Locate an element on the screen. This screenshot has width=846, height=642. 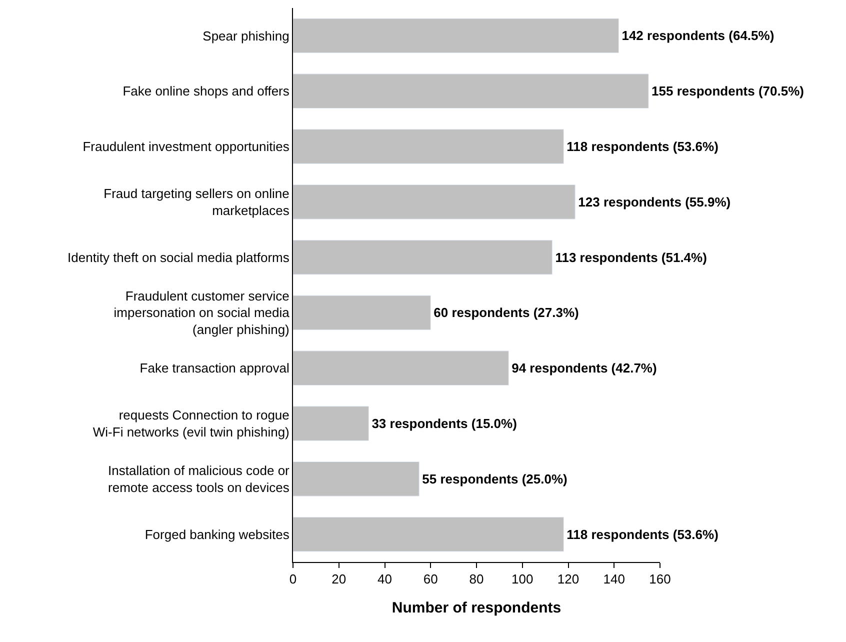
x-tick-label: 140 is located at coordinates (614, 579).